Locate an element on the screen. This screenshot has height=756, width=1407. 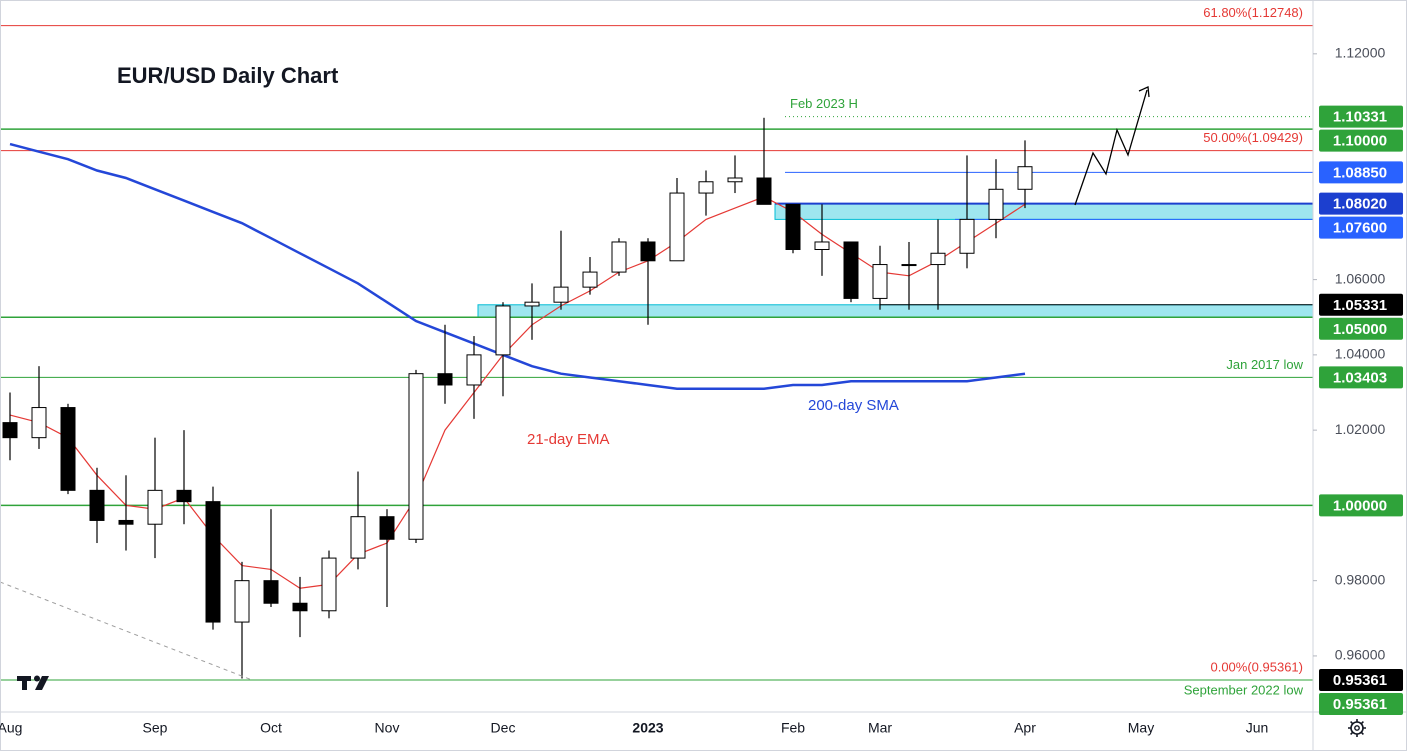
level-label: 1.00000 is located at coordinates (1360, 505).